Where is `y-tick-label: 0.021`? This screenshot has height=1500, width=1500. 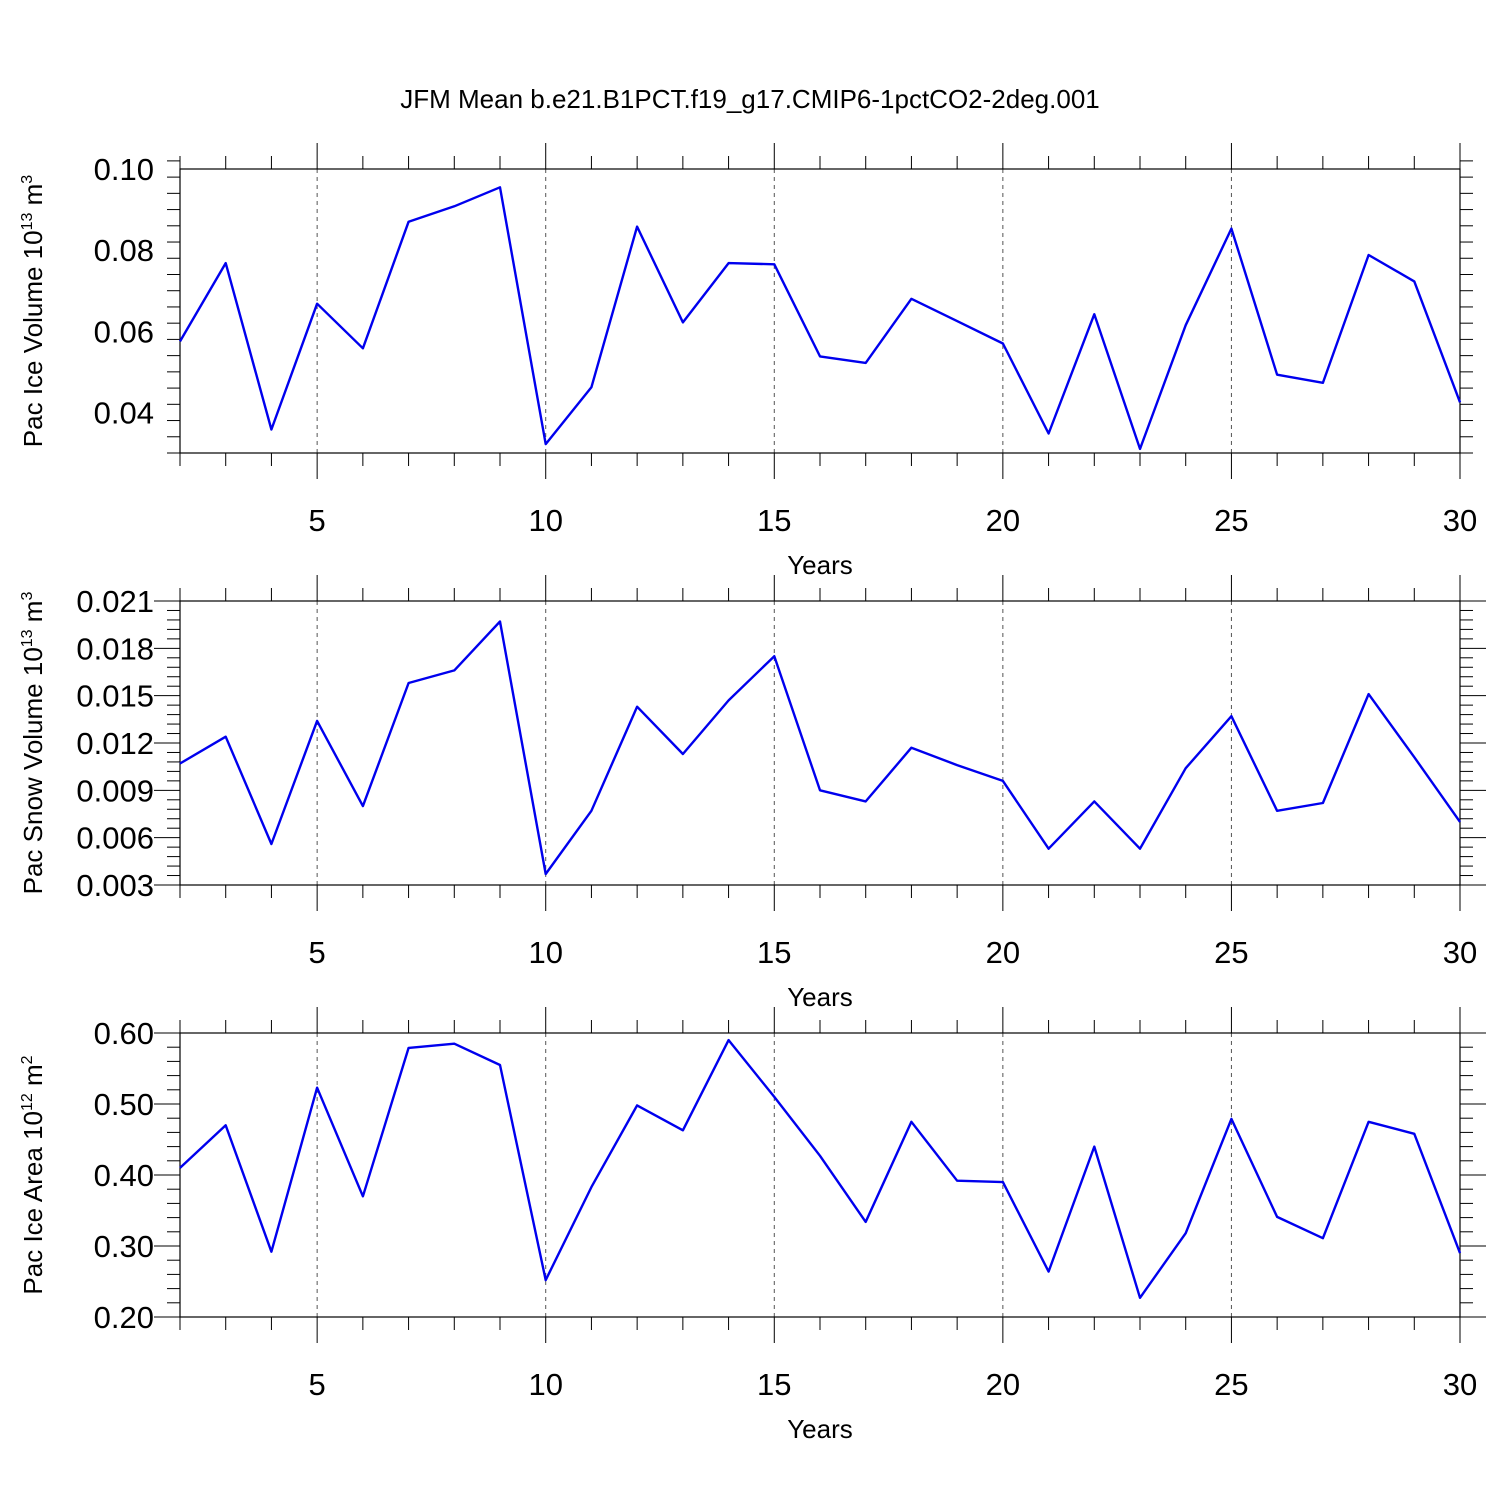 y-tick-label: 0.021 is located at coordinates (115, 601).